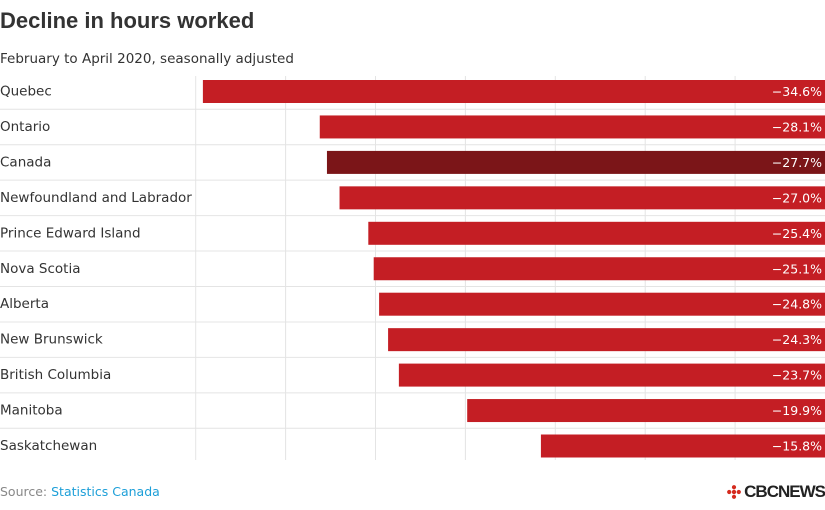 The image size is (825, 510). What do you see at coordinates (797, 268) in the screenshot?
I see `value-label: −25.1%` at bounding box center [797, 268].